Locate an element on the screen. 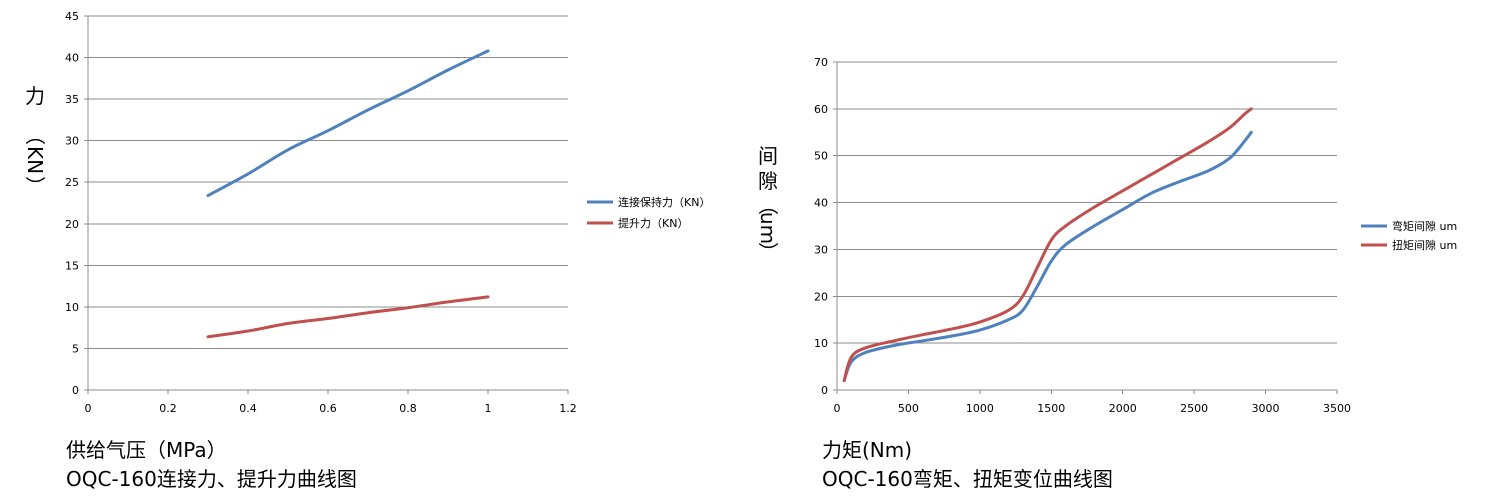 This screenshot has height=500, width=1500. y-tick-label: 70 is located at coordinates (821, 62).